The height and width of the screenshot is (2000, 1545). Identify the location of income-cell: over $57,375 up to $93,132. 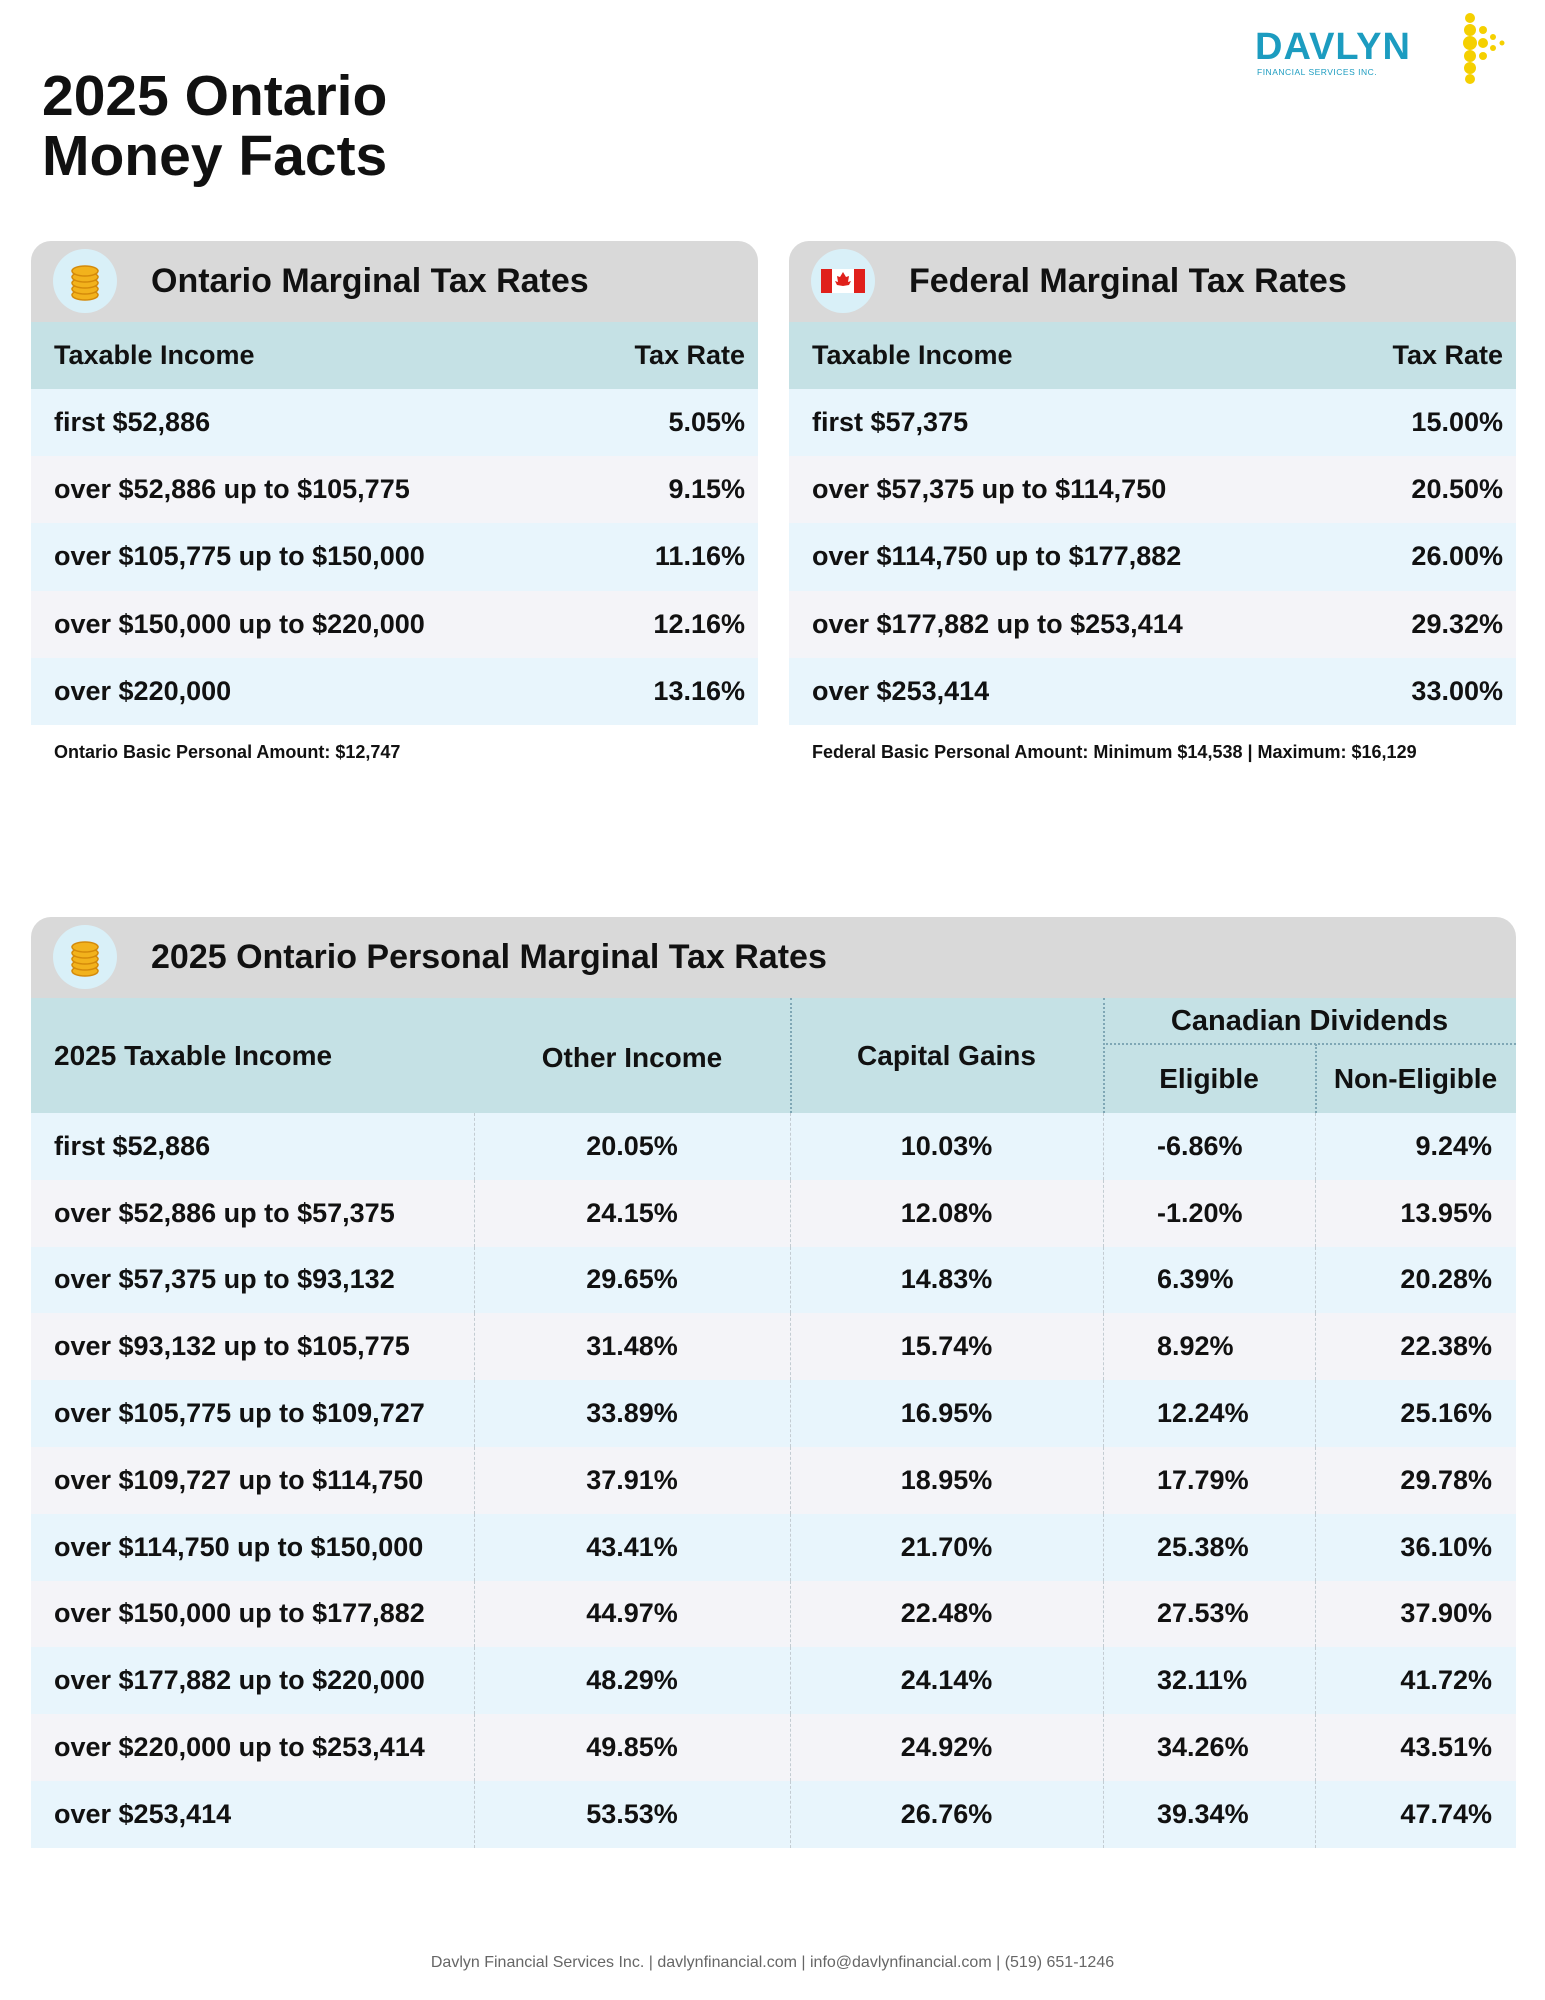
(224, 1279).